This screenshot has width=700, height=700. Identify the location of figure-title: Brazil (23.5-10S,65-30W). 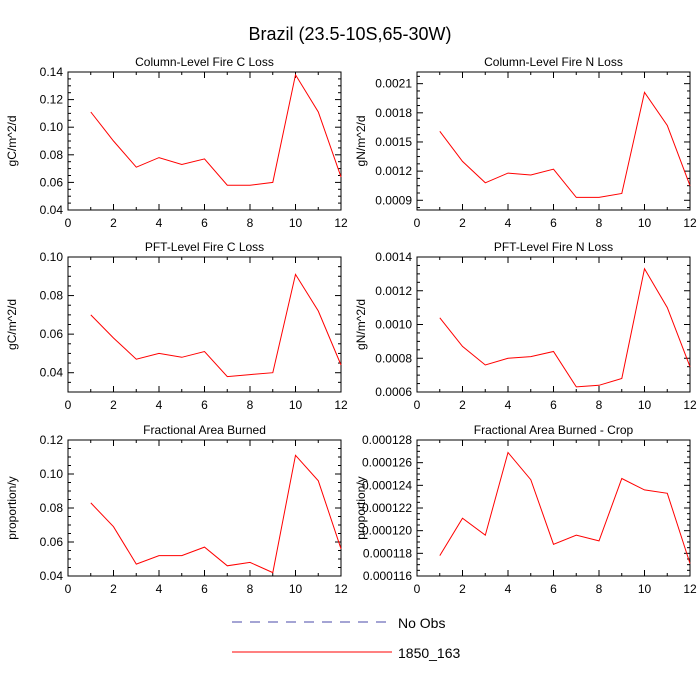
(349, 34).